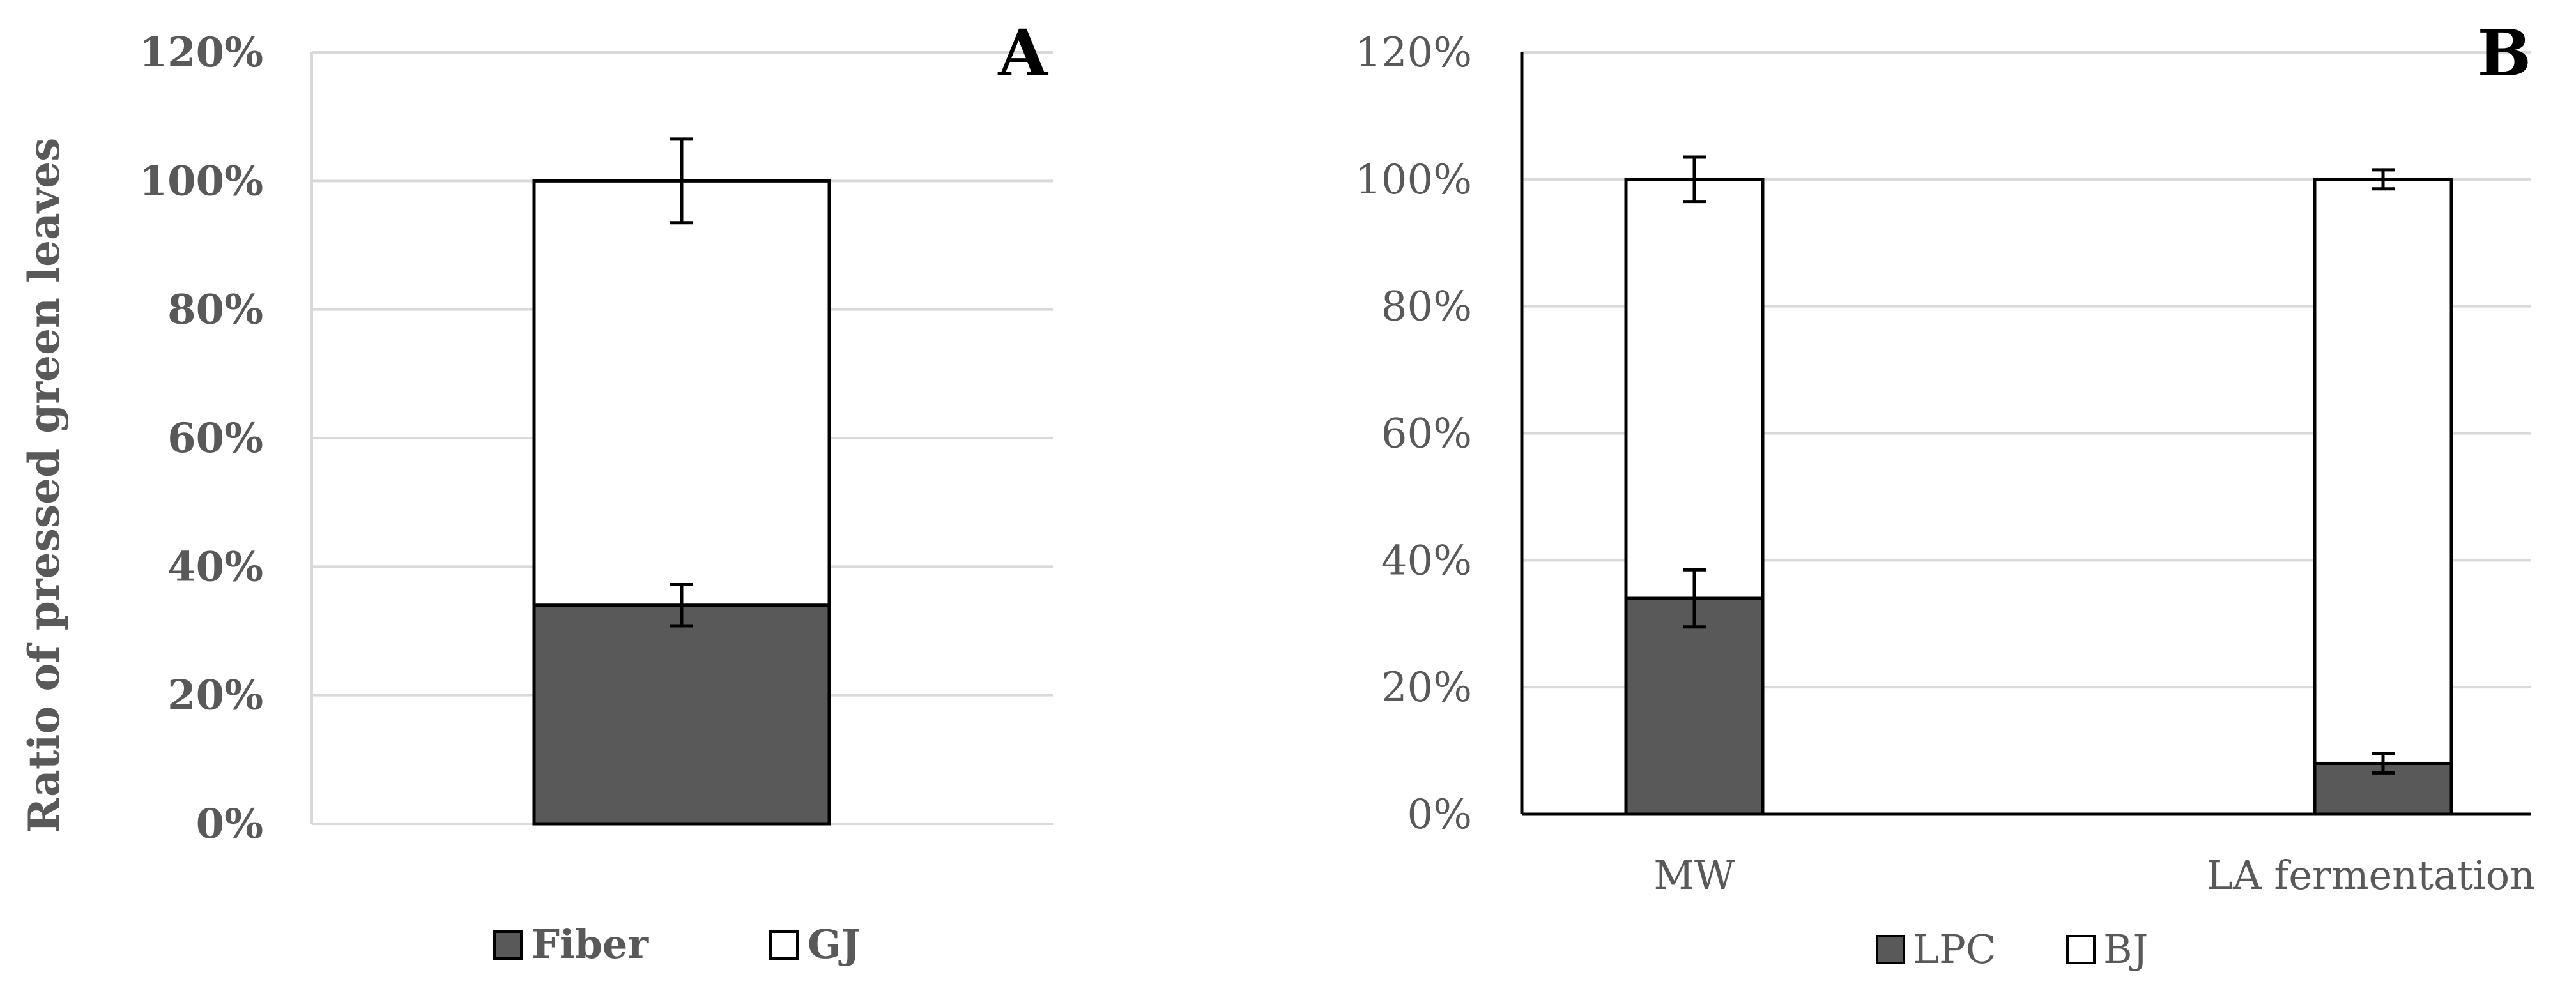 Image resolution: width=2576 pixels, height=986 pixels. I want to click on y-axis-label: Ratio of pressed green leaves, so click(44, 486).